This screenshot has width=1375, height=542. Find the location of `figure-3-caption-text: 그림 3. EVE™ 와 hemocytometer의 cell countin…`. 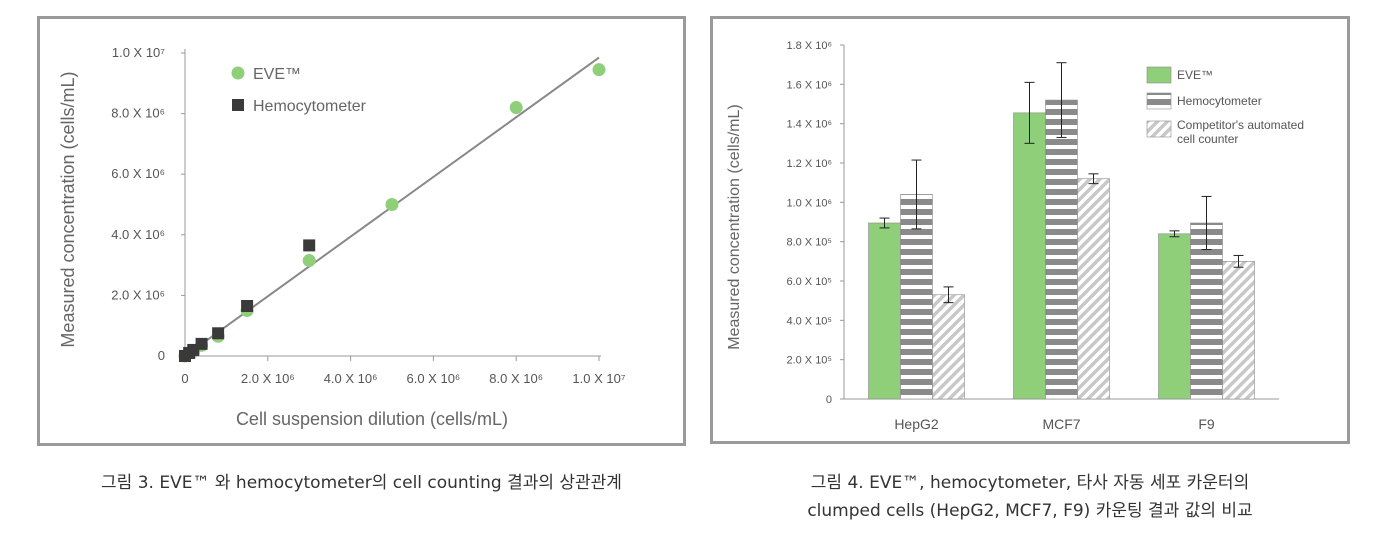

figure-3-caption-text: 그림 3. EVE™ 와 hemocytometer의 cell countin… is located at coordinates (361, 483).